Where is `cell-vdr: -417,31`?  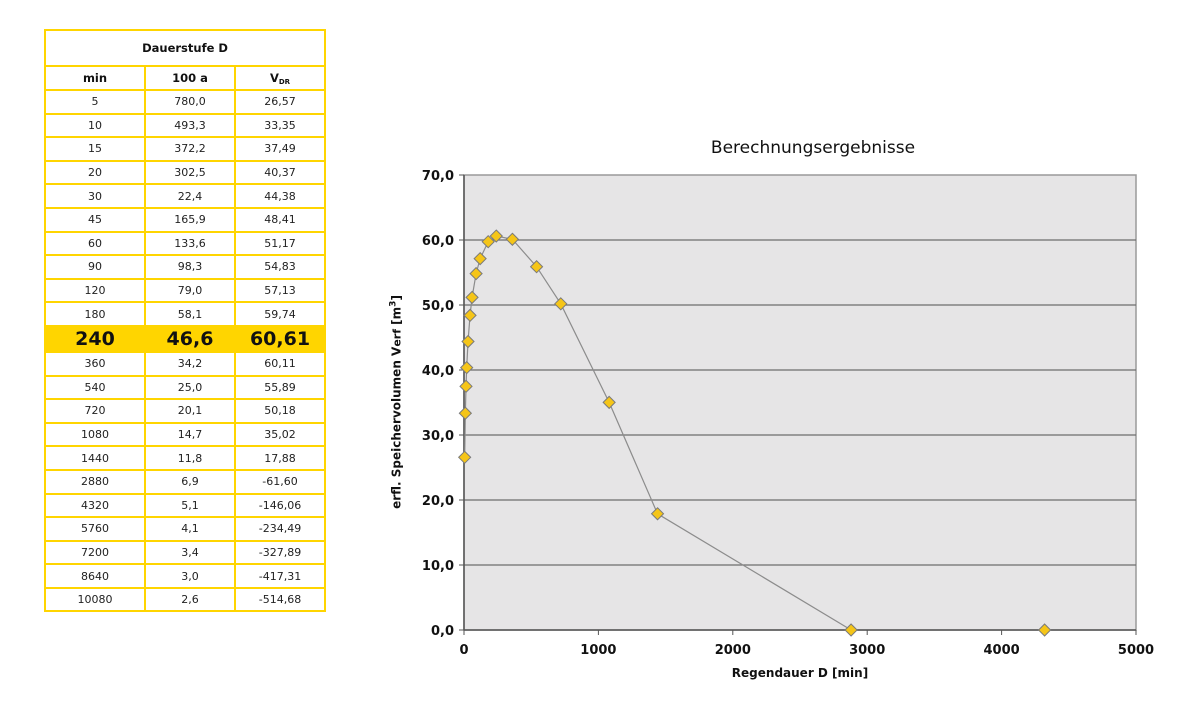
cell-vdr: -417,31 is located at coordinates (280, 576).